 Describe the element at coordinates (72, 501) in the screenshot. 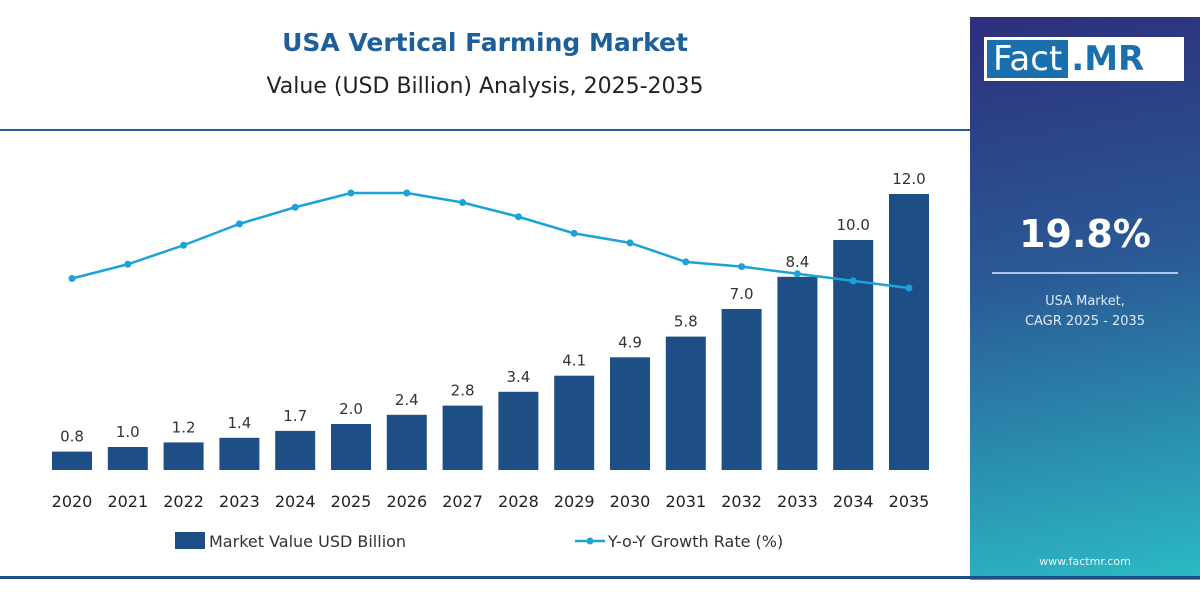

I see `x-tick-label: 2020` at that location.